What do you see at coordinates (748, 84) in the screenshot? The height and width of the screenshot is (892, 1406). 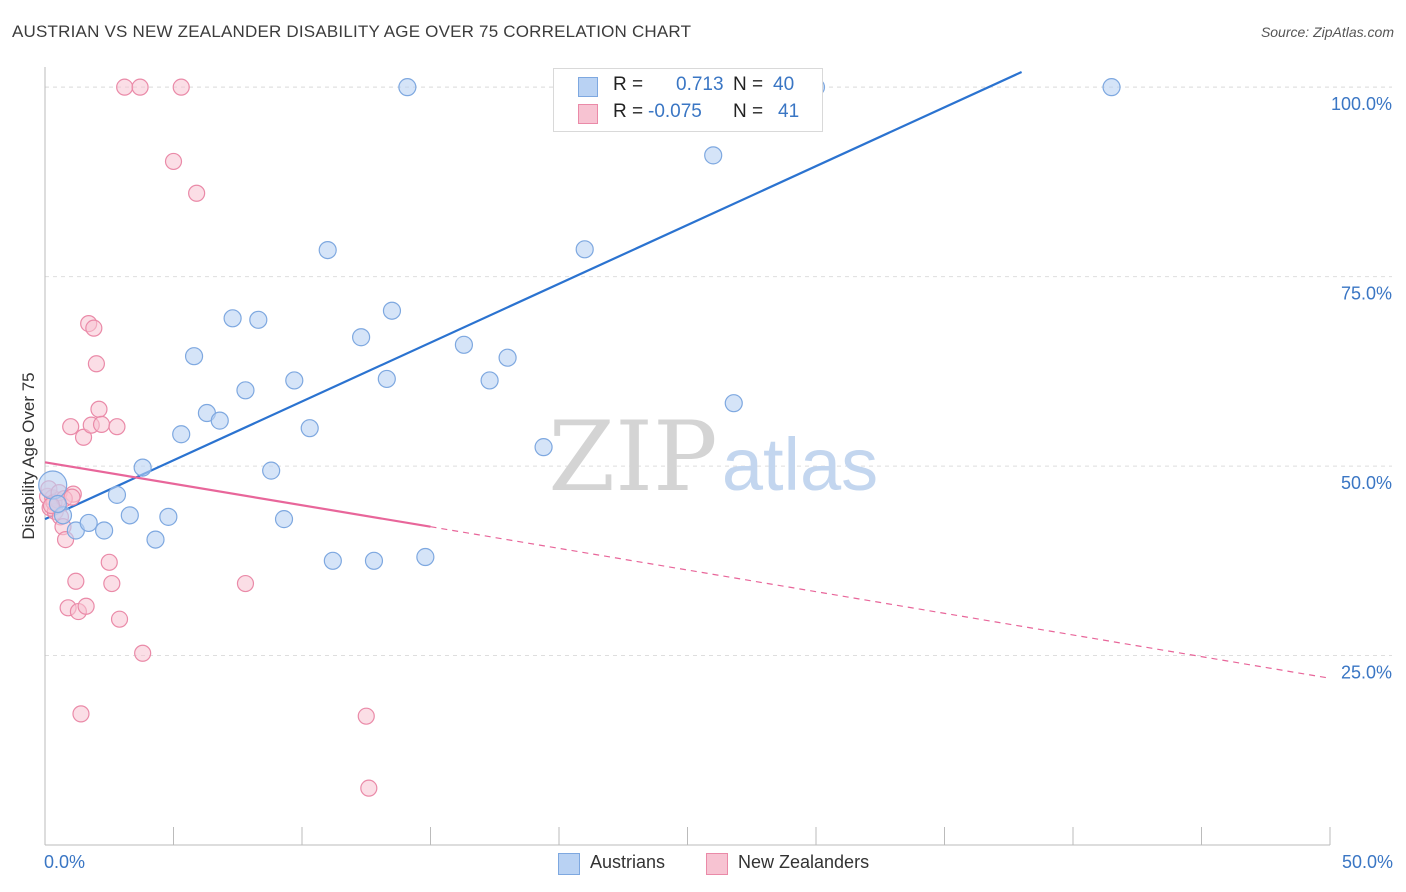 I see `legend-n-label-austrians: N =` at bounding box center [748, 84].